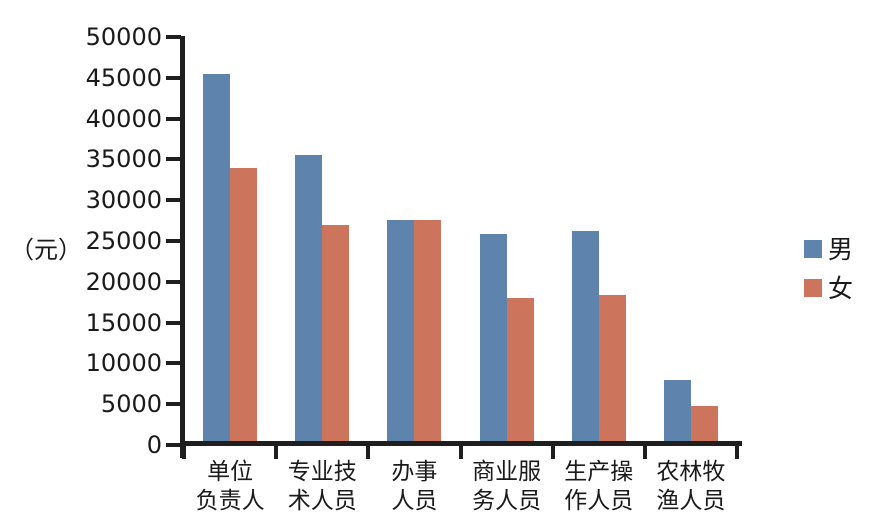 The width and height of the screenshot is (876, 522). What do you see at coordinates (599, 486) in the screenshot?
I see `x-category-label: 生产操 作人员` at bounding box center [599, 486].